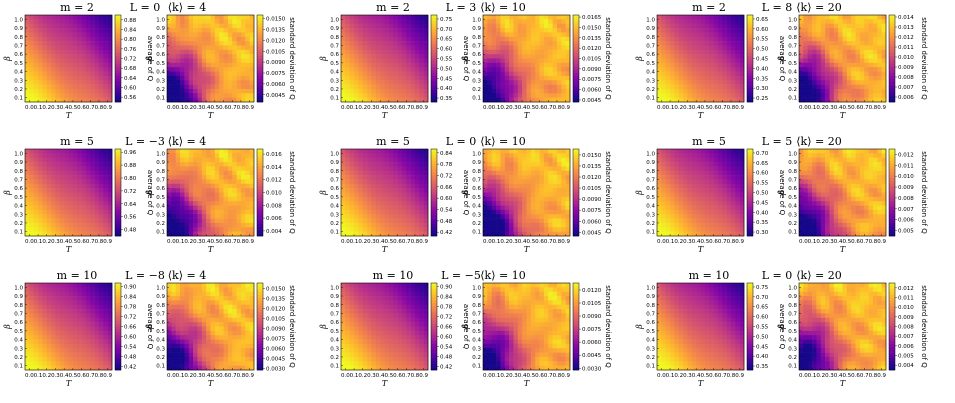 The image size is (955, 403). I want to click on y-tick-label: 0.5, so click(160, 198).